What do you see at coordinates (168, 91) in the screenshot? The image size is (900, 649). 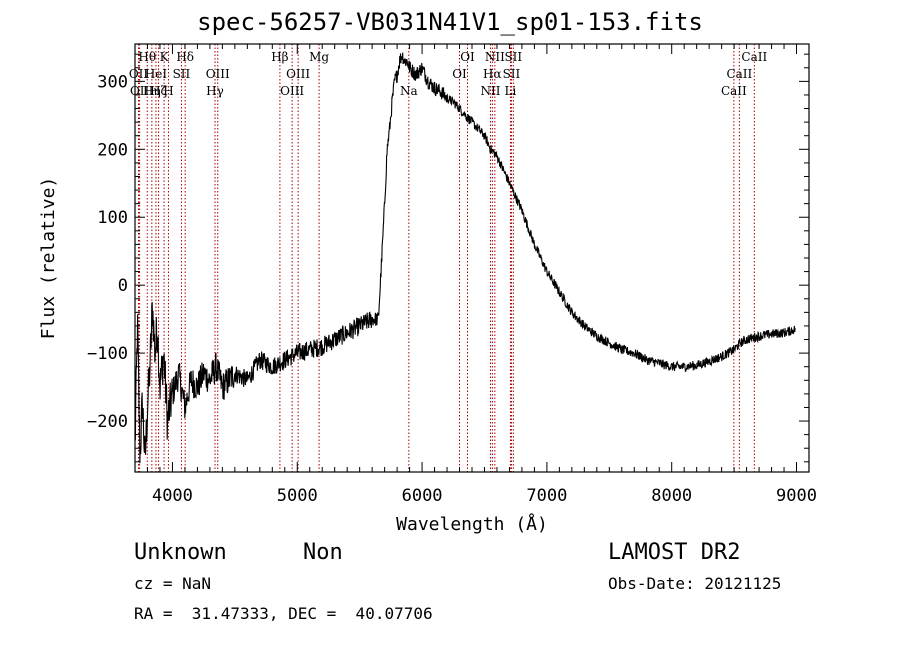 I see `spectral-line-label: H` at bounding box center [168, 91].